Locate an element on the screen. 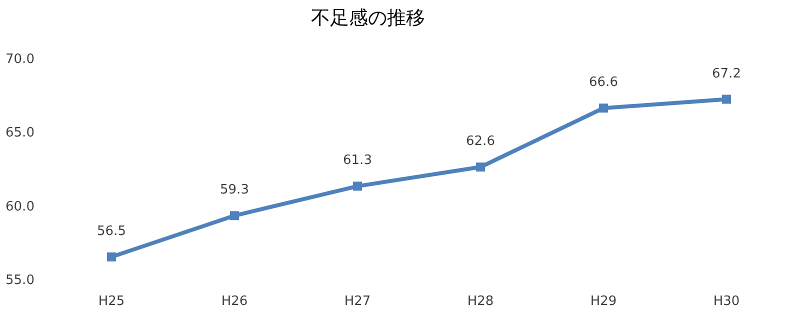 This screenshot has width=793, height=332. y-tick-label: 55.0 is located at coordinates (20, 280).